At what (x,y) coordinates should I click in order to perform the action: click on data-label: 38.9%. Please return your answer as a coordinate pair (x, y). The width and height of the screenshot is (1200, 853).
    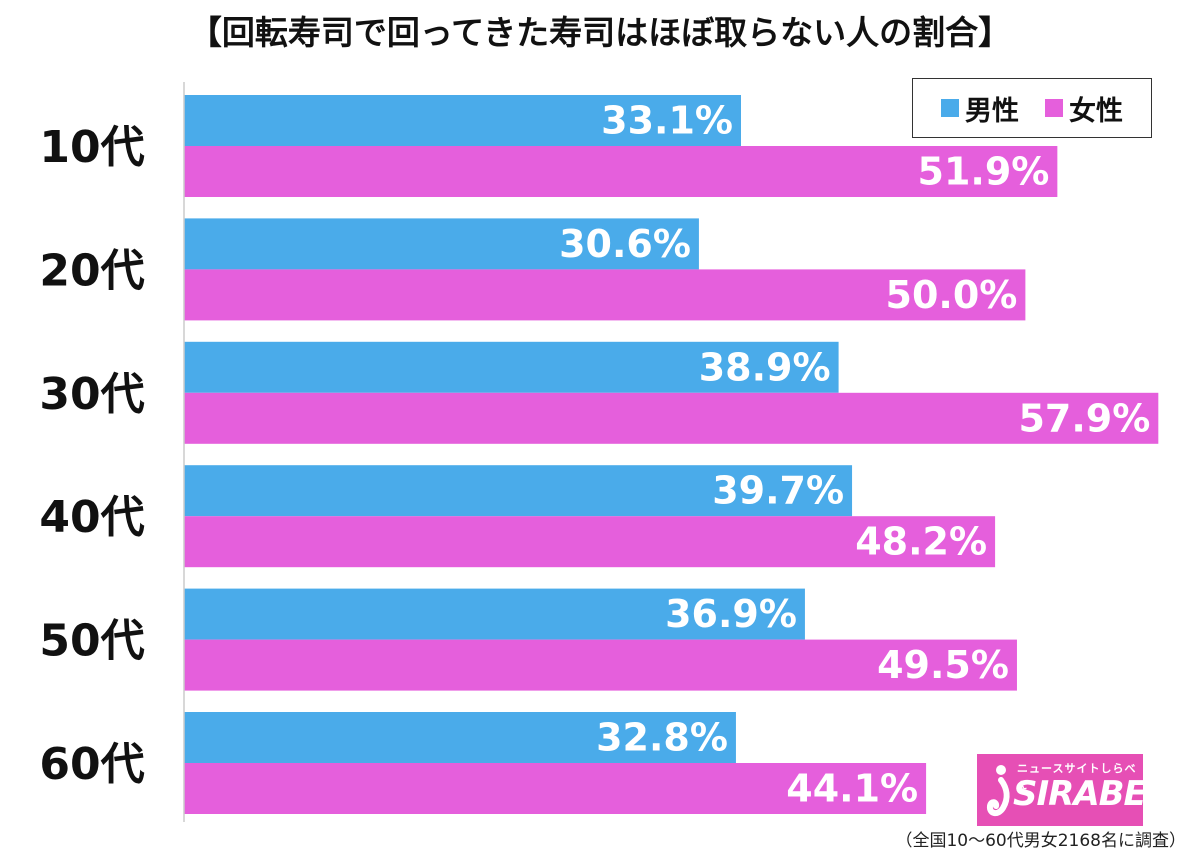
    Looking at the image, I should click on (765, 367).